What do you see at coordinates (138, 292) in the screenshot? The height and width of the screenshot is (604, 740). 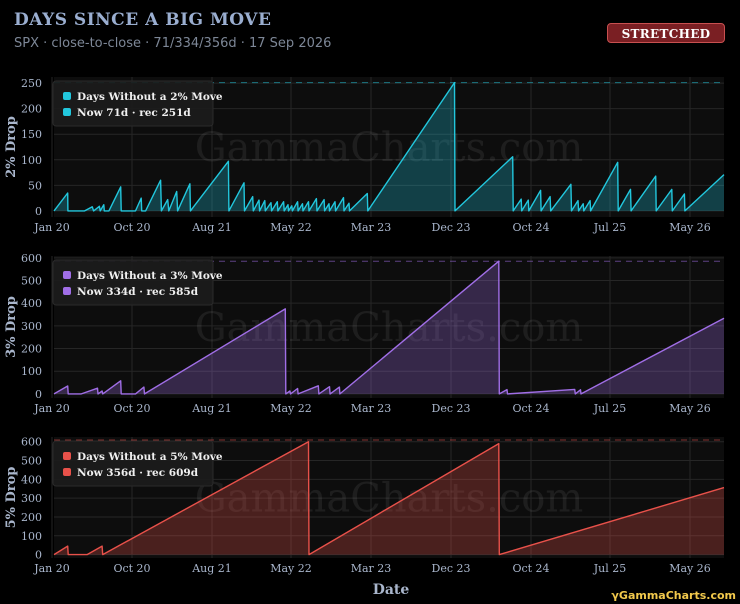 I see `legend-label-now: Now 334d · rec 585d` at bounding box center [138, 292].